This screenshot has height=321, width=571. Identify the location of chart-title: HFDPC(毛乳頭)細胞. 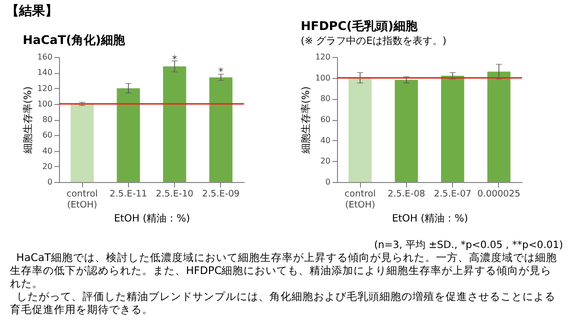
(359, 26).